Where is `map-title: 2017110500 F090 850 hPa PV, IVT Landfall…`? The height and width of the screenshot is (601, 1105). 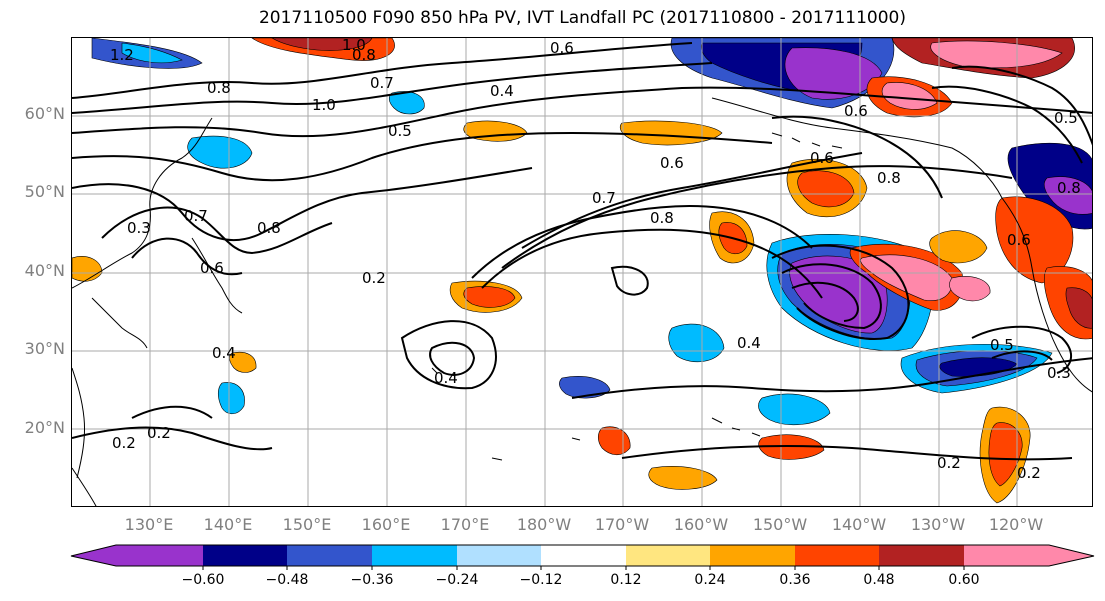 map-title: 2017110500 F090 850 hPa PV, IVT Landfall… is located at coordinates (582, 18).